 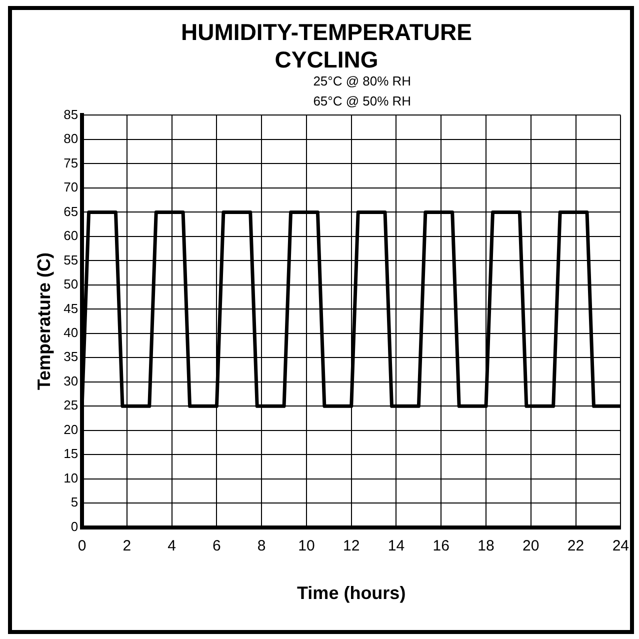 I want to click on x-axis-title: Time (hours), so click(x=351, y=593).